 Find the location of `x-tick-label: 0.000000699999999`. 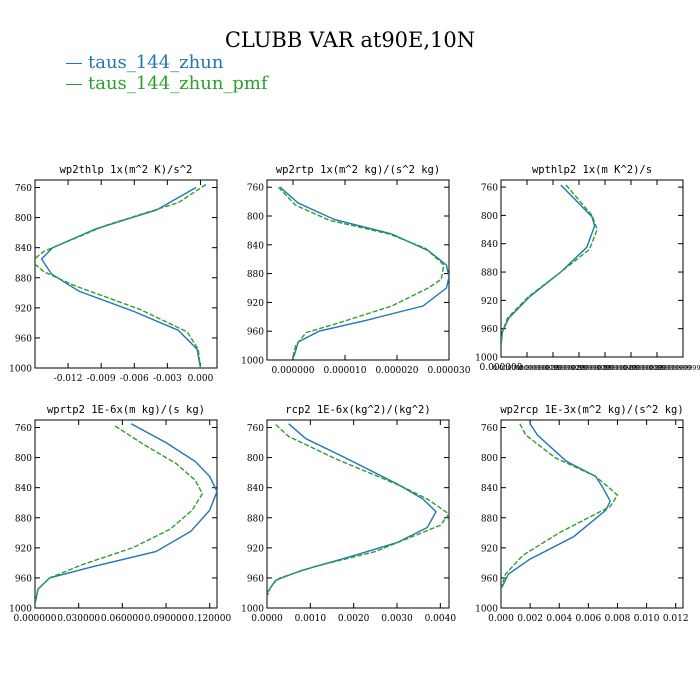

x-tick-label: 0.000000699999999 is located at coordinates (674, 368).